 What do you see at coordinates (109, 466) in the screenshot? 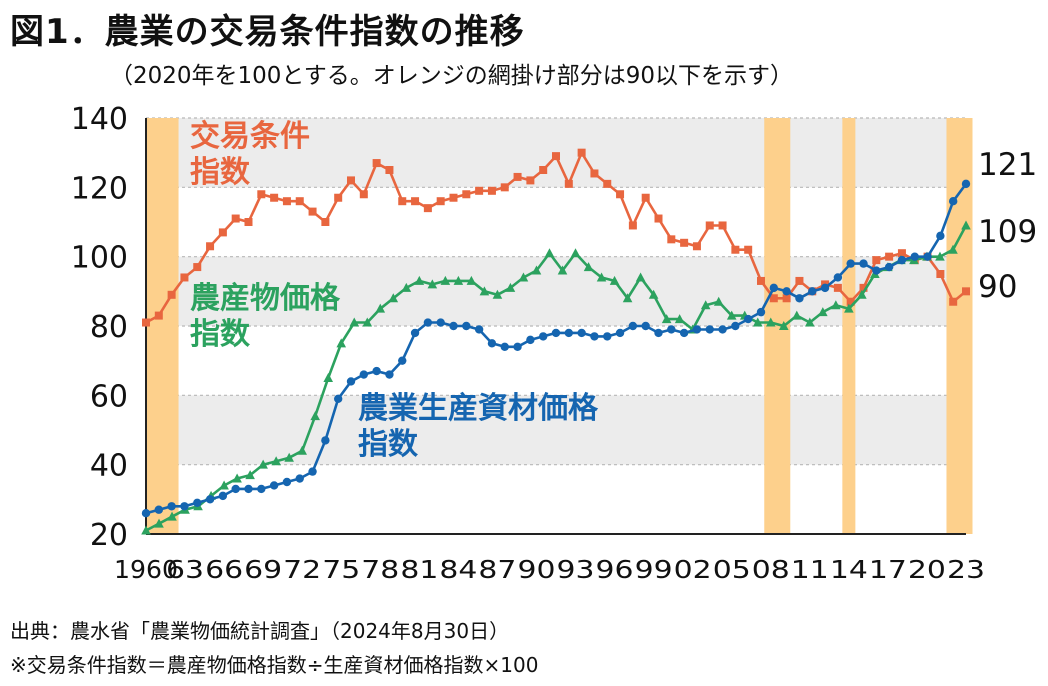
I see `y-tick-label-1: 40` at bounding box center [109, 466].